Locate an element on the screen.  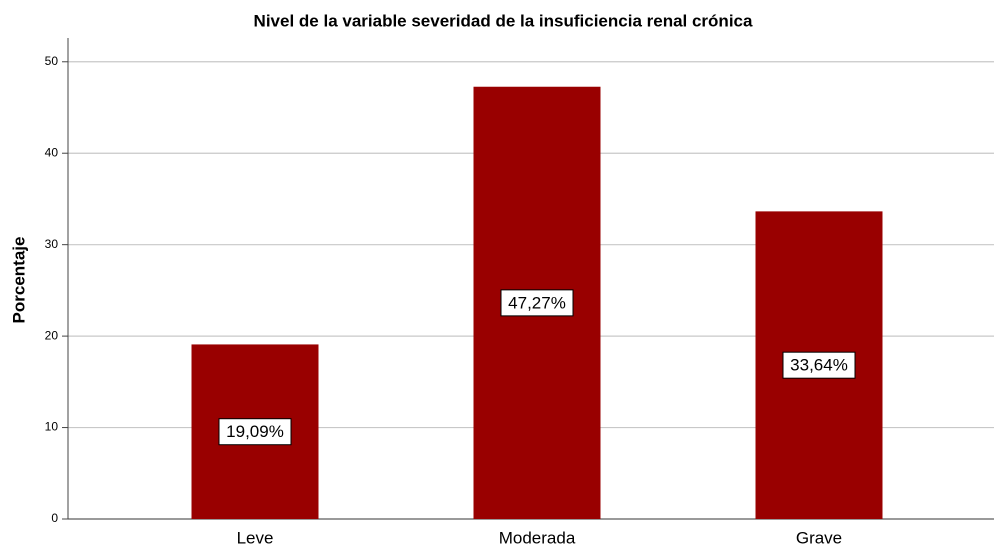
x-tick-label: Grave is located at coordinates (819, 537).